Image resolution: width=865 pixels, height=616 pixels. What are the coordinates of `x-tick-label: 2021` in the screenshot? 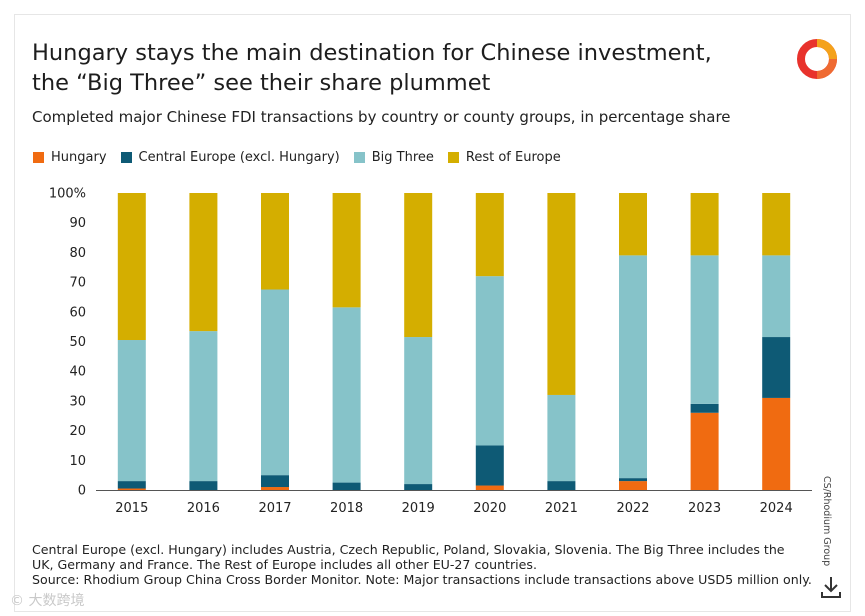 It's located at (561, 508).